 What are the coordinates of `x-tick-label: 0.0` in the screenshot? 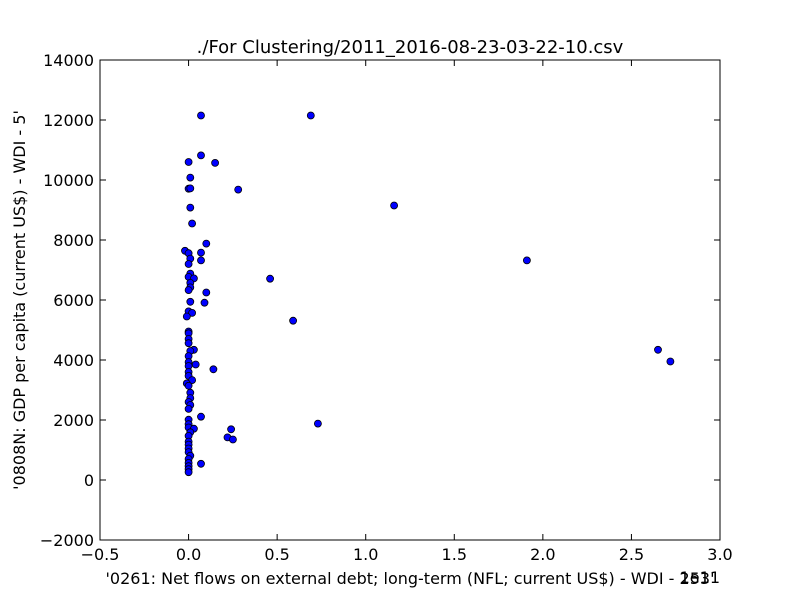 It's located at (188, 554).